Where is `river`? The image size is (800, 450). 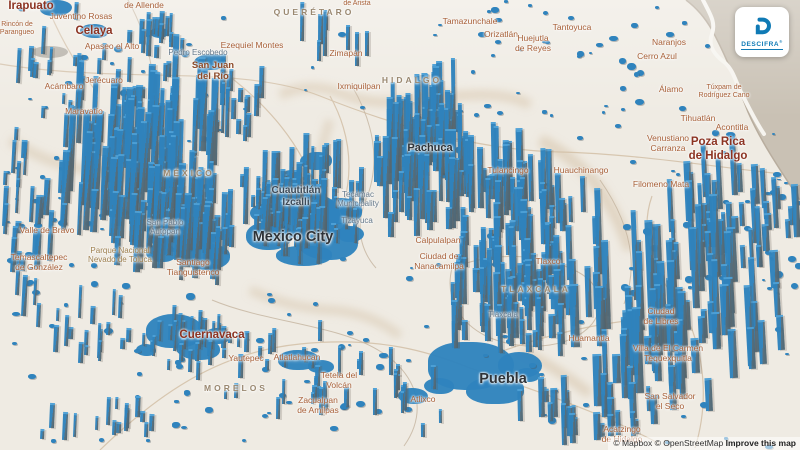 river is located at coordinates (733, 68).